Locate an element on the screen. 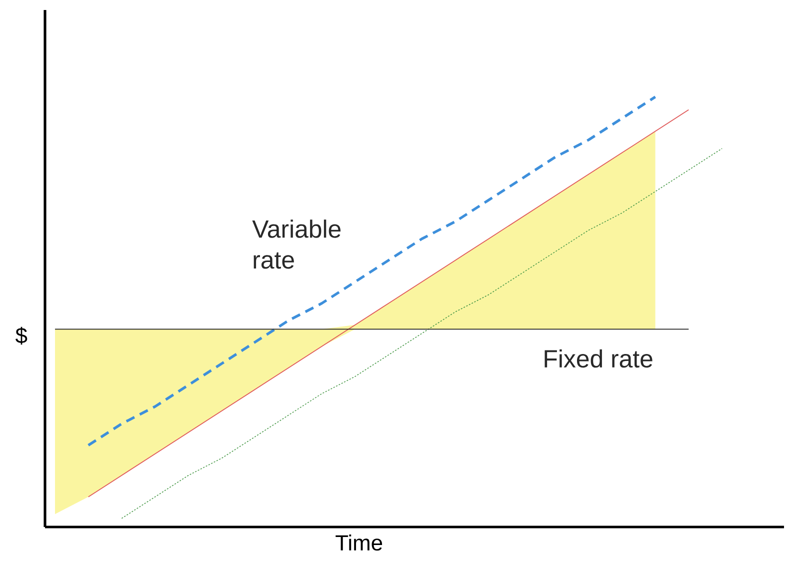 Image resolution: width=794 pixels, height=567 pixels. series-label: Variable rate is located at coordinates (296, 244).